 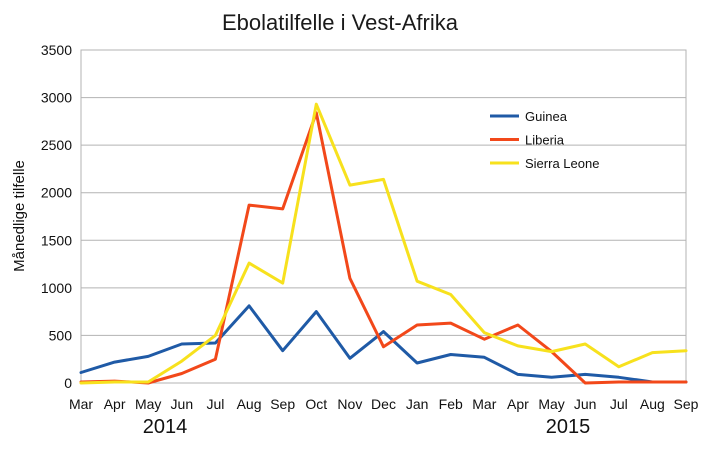 What do you see at coordinates (349, 404) in the screenshot?
I see `x-tick-label: Nov` at bounding box center [349, 404].